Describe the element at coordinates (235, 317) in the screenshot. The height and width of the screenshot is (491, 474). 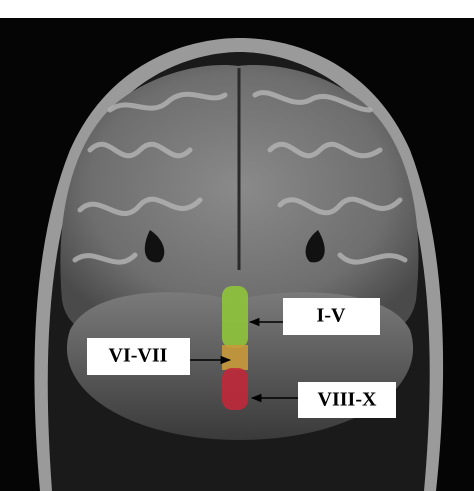
I see `lobule-i-v` at that location.